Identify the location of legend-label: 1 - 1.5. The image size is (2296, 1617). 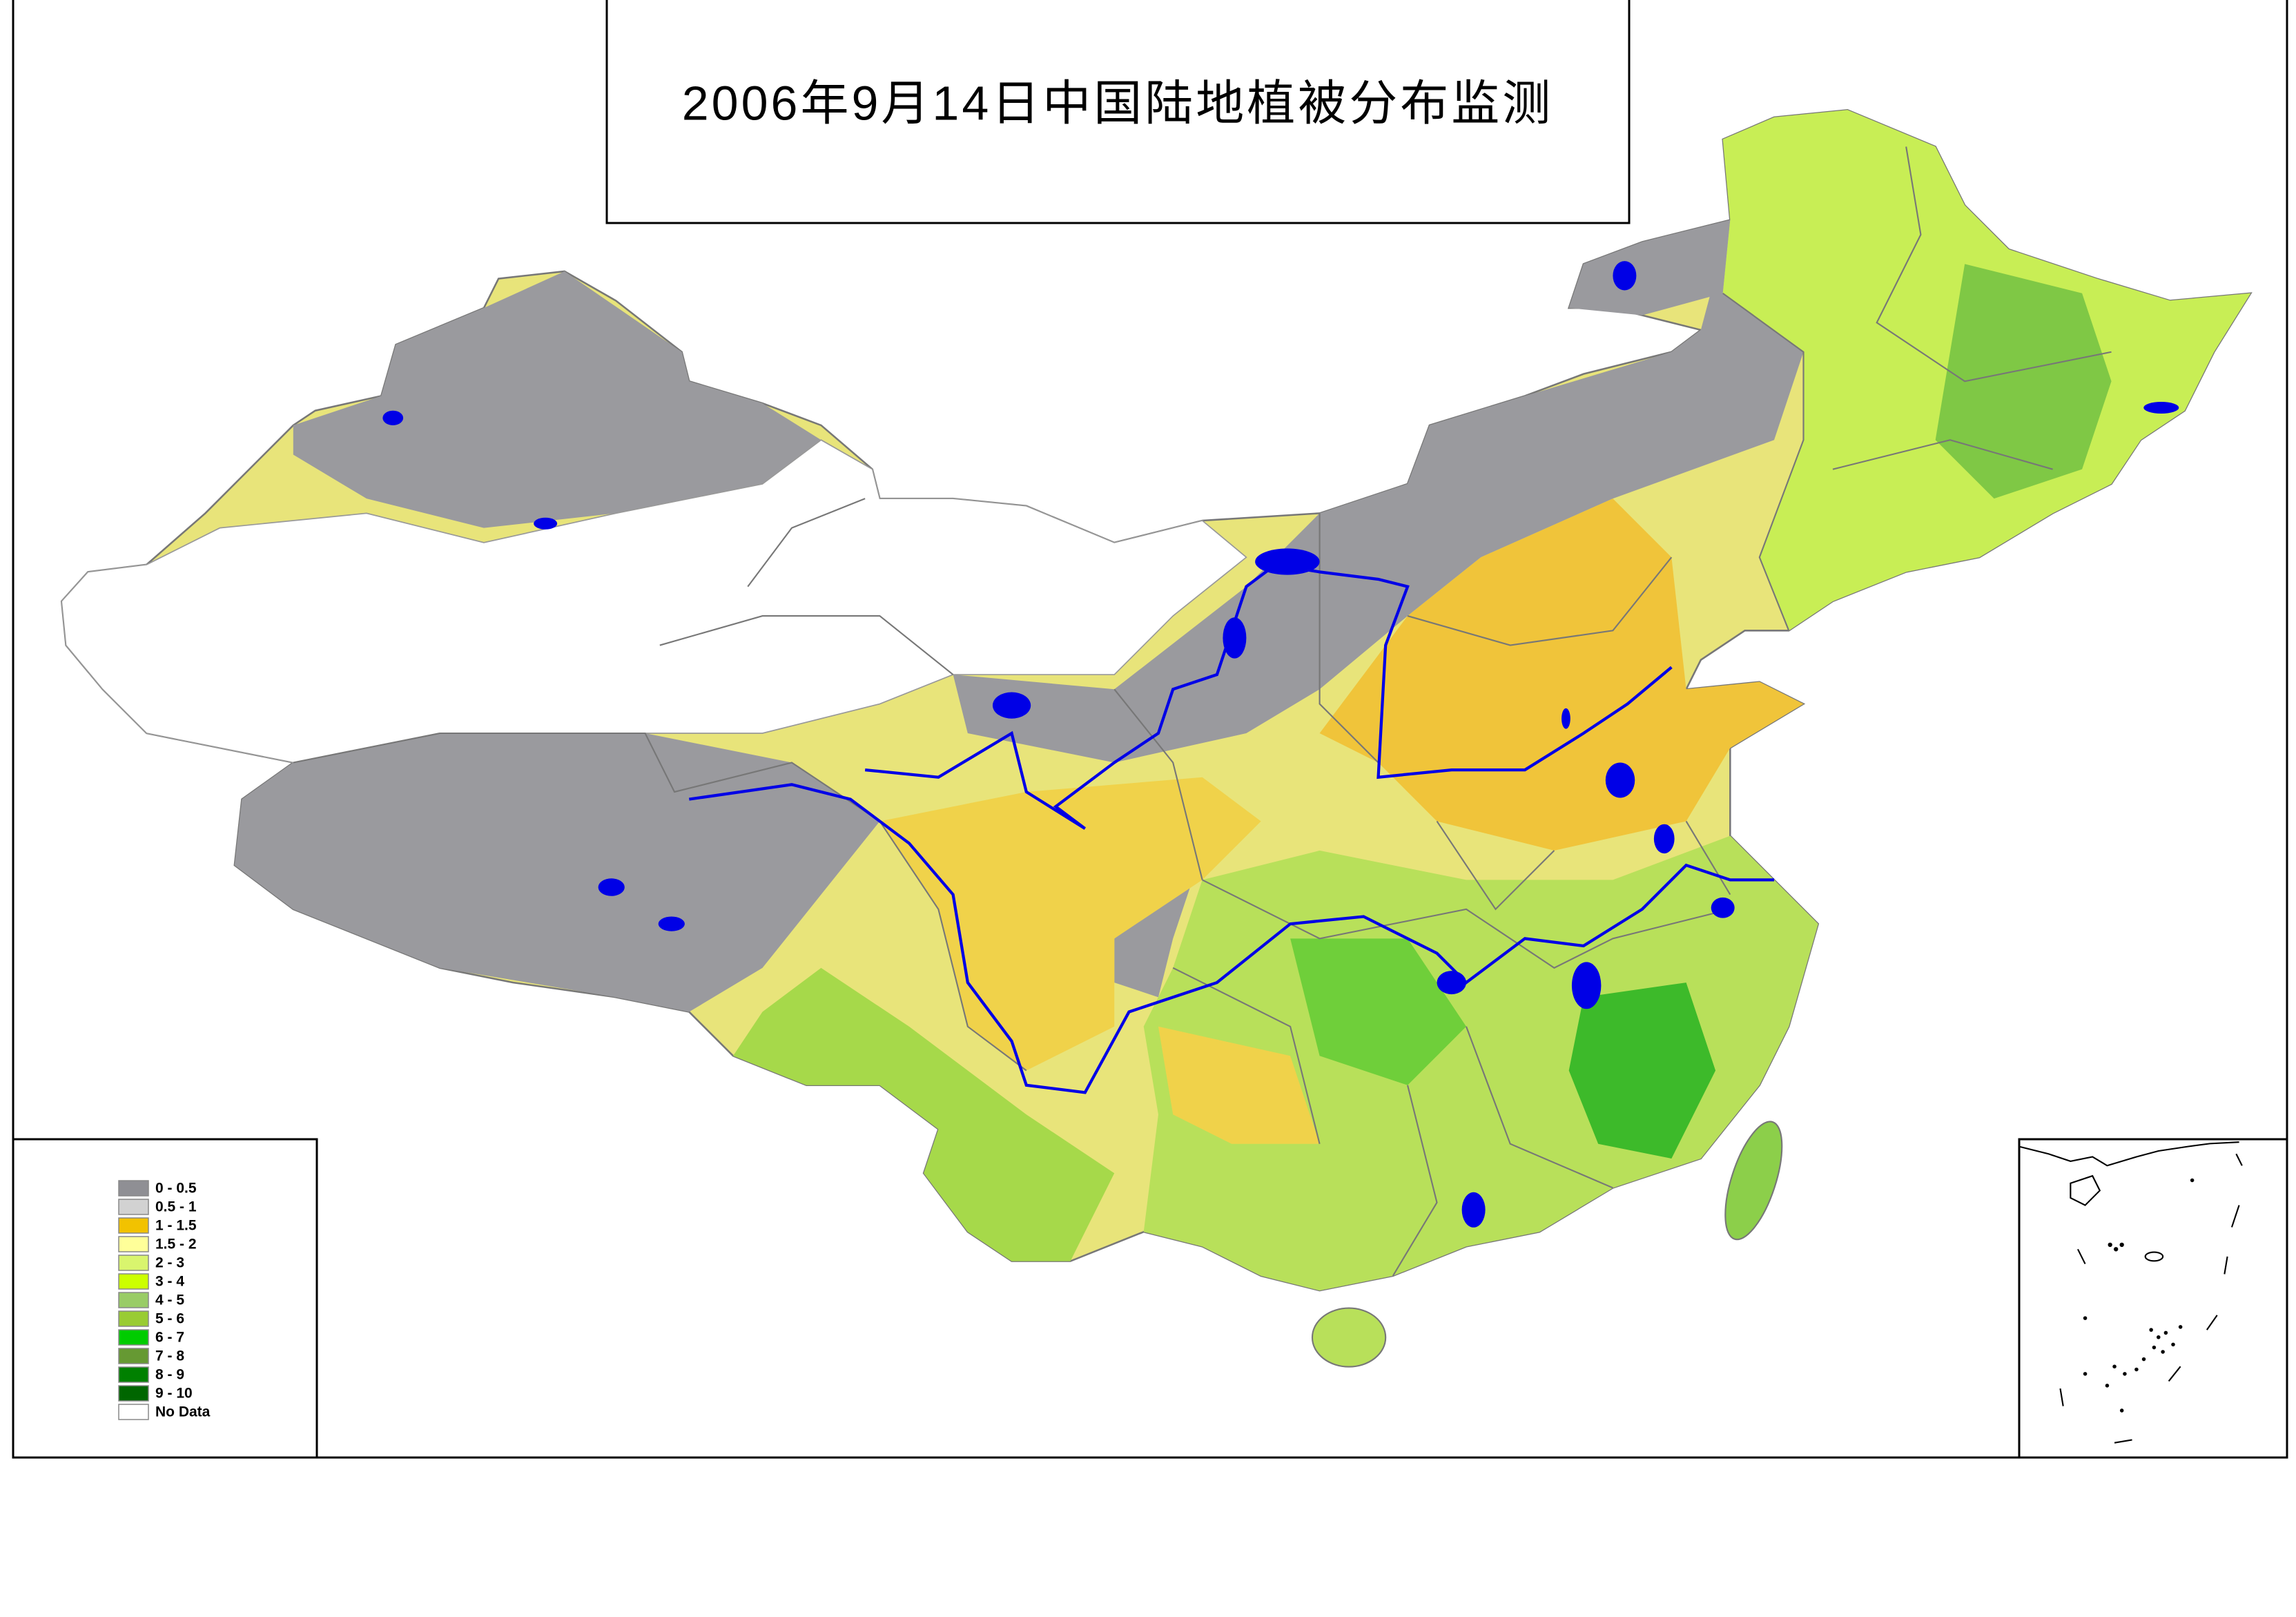
(176, 1226).